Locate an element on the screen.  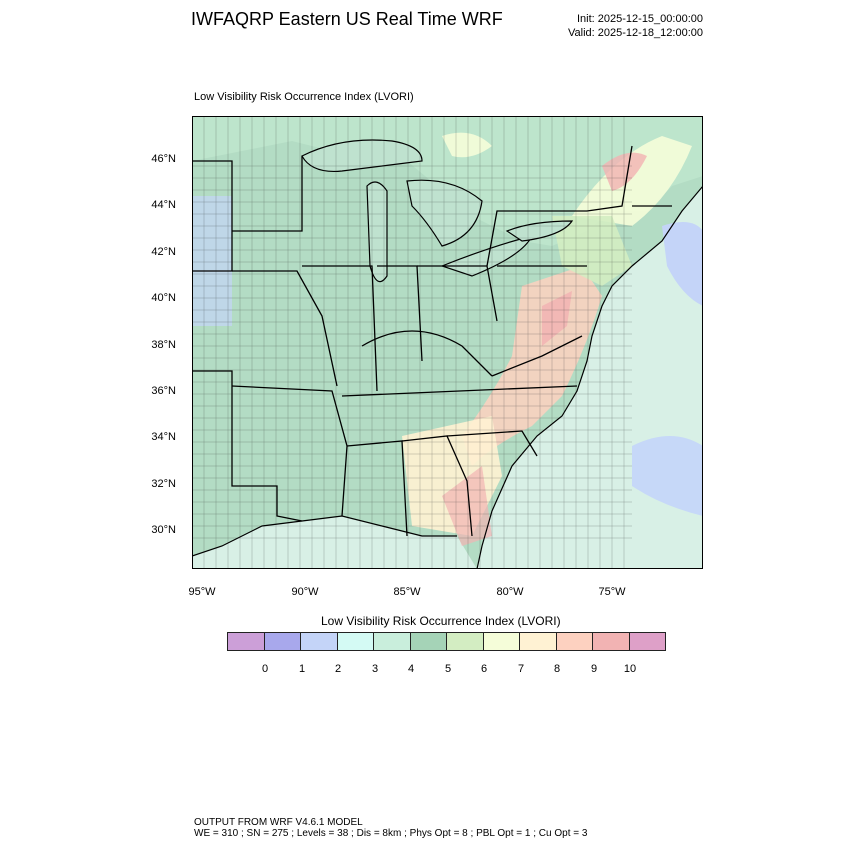
lat-label-44n: 44°N is located at coordinates (163, 205).